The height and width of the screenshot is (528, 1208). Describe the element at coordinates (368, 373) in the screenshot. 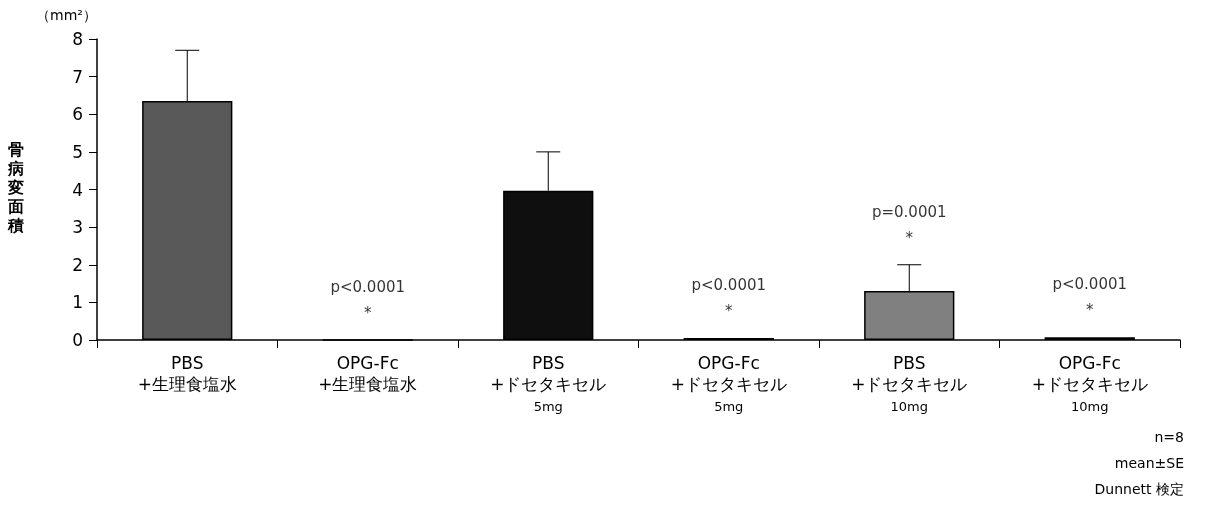

I see `x-tick-label: OPG-Fc +生理食塩水` at that location.